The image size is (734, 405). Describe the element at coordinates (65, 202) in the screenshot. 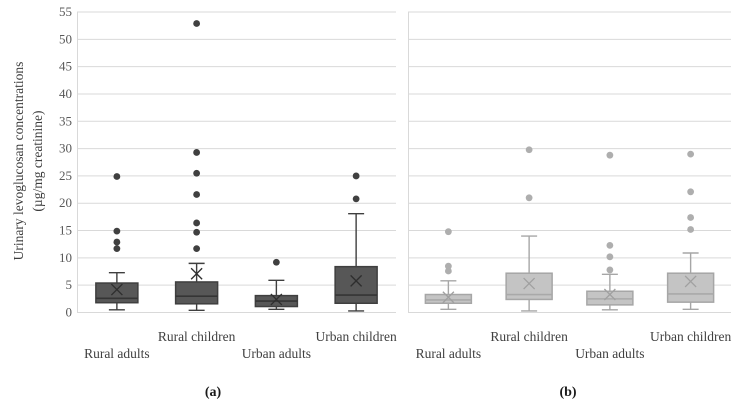

I see `y-tick-label: 20` at that location.